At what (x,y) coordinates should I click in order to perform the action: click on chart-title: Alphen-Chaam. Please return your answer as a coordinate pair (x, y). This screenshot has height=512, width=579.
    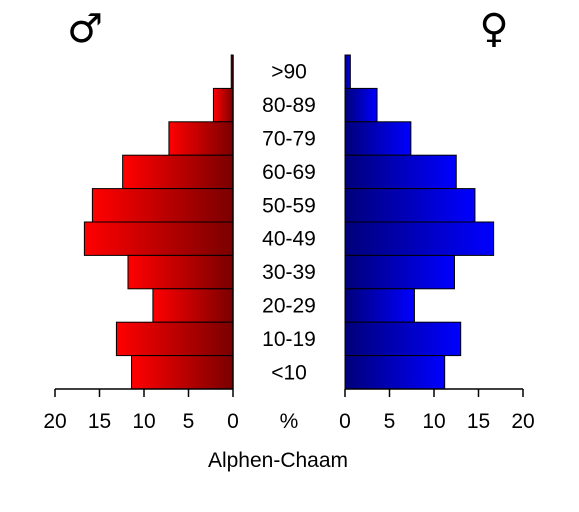
    Looking at the image, I should click on (278, 460).